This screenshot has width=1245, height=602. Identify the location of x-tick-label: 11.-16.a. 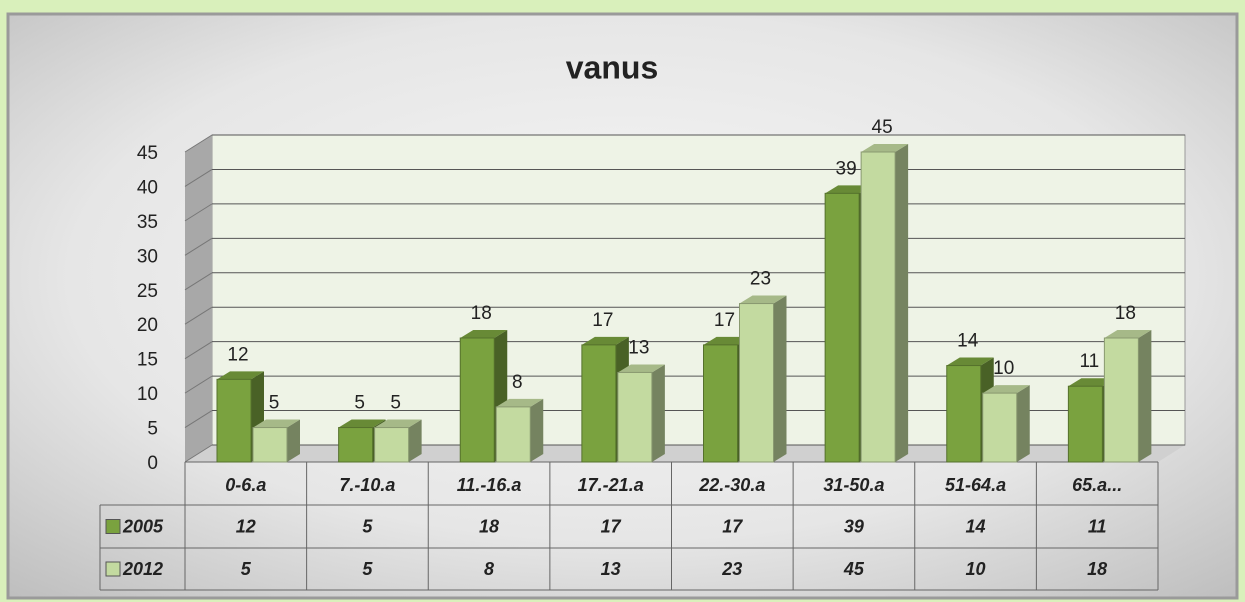
(489, 485).